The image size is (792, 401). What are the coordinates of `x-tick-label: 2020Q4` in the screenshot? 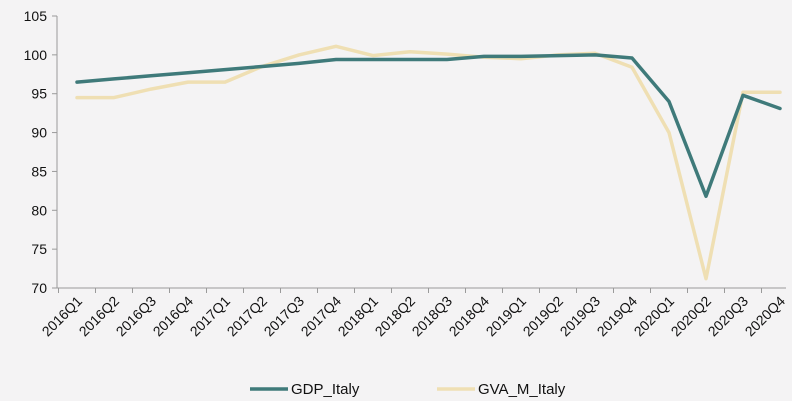 It's located at (765, 316).